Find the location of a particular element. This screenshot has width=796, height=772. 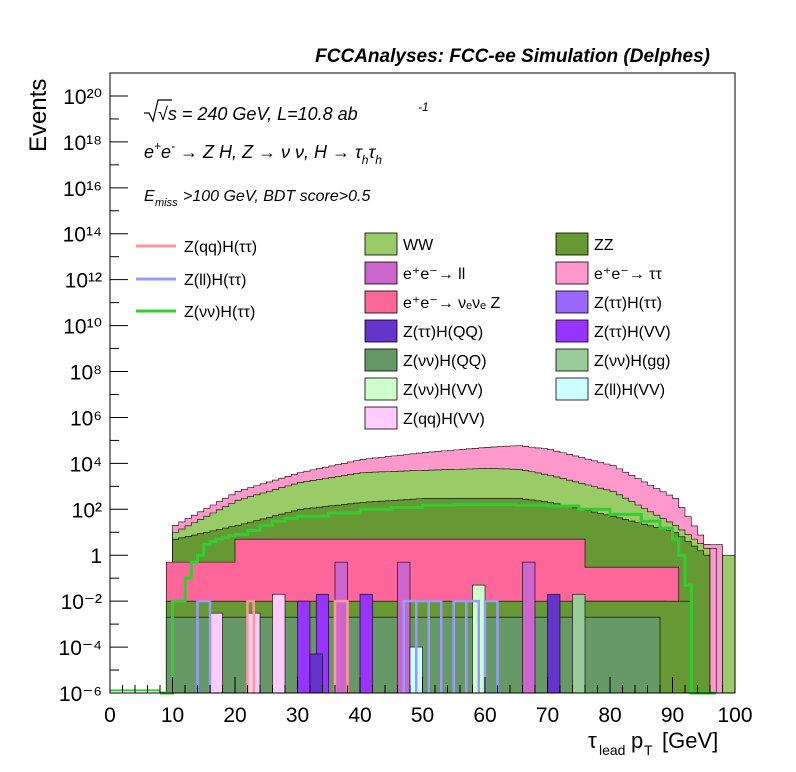

bar-ww-edge is located at coordinates (729, 624).